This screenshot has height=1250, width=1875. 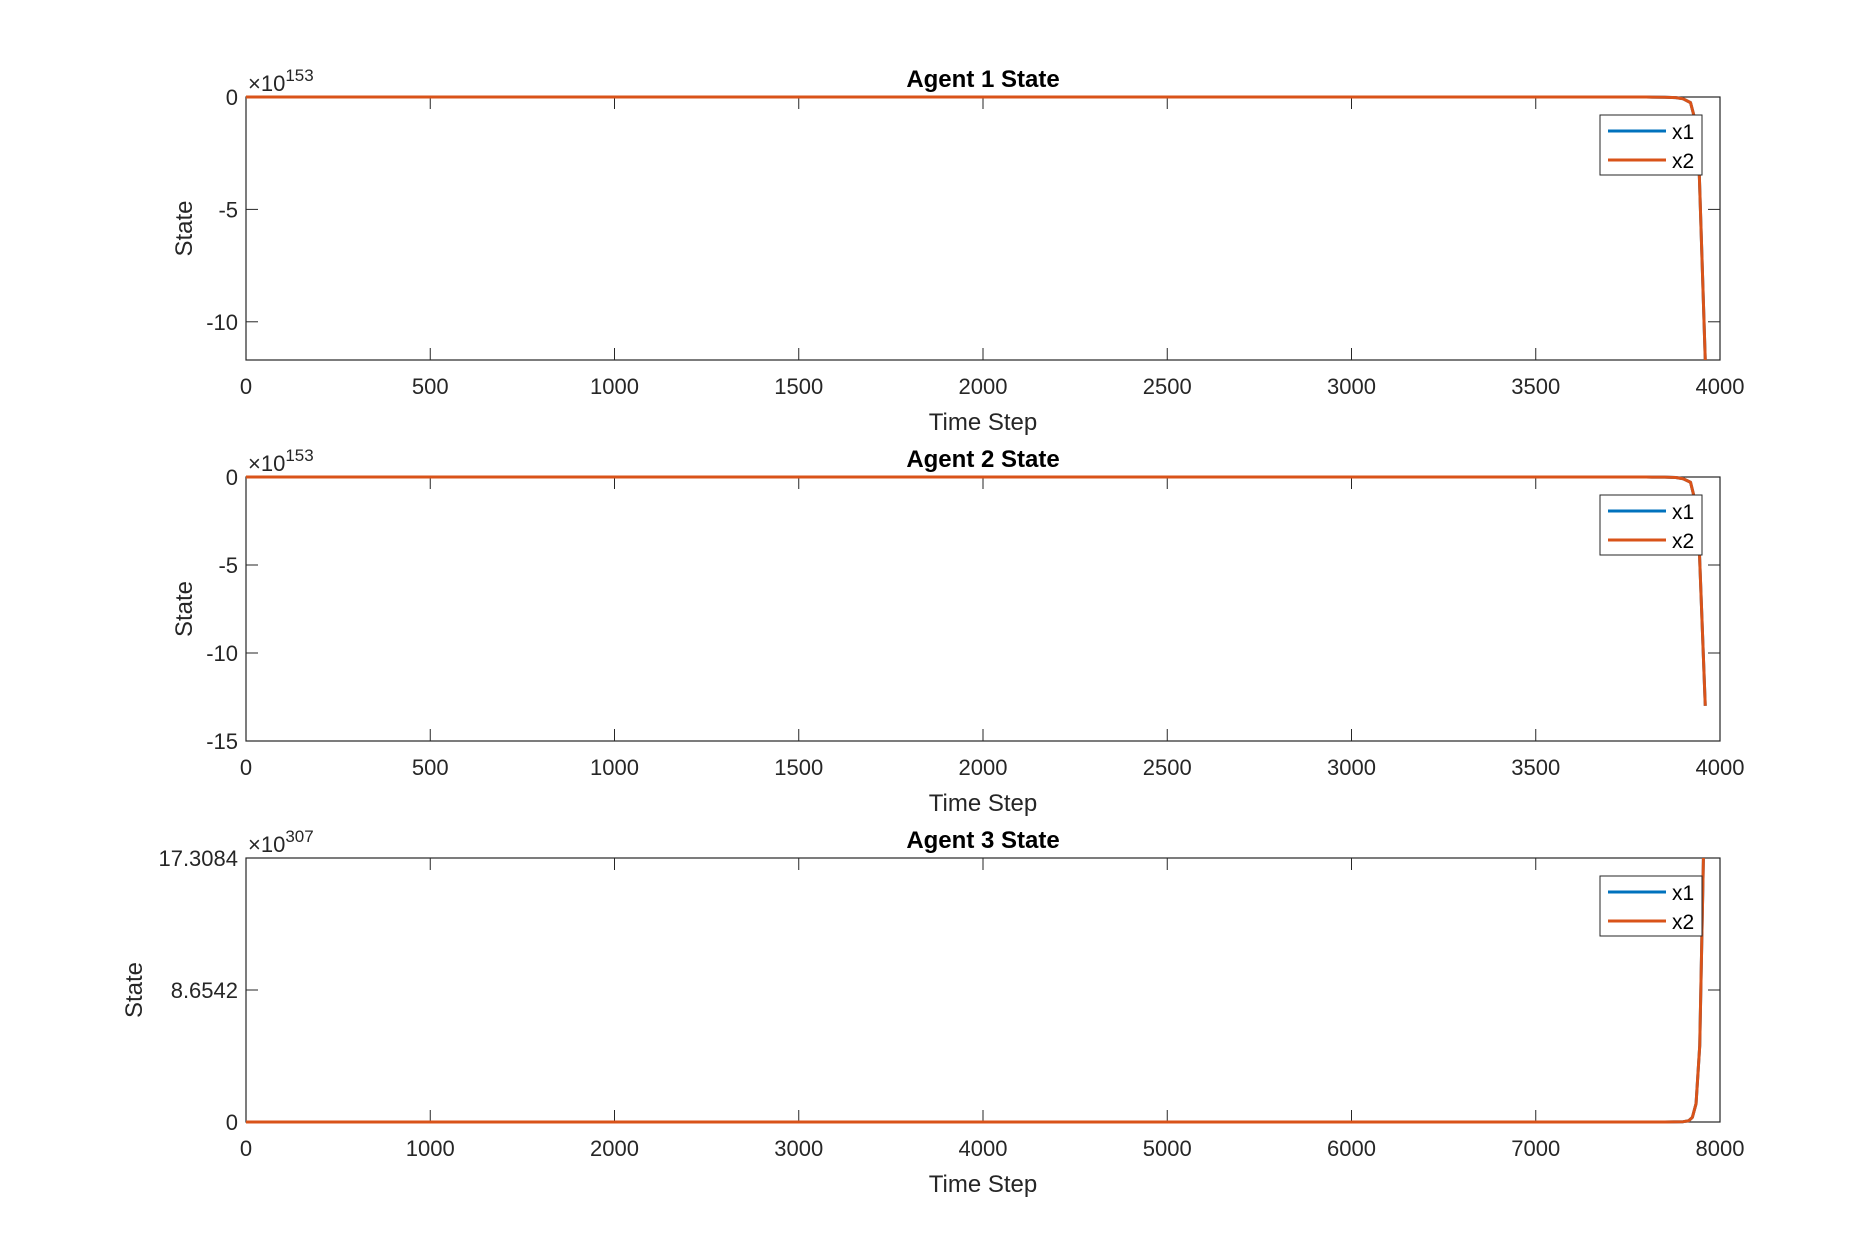 What do you see at coordinates (1683, 132) in the screenshot?
I see `chart-1-legend-label-x1: x1` at bounding box center [1683, 132].